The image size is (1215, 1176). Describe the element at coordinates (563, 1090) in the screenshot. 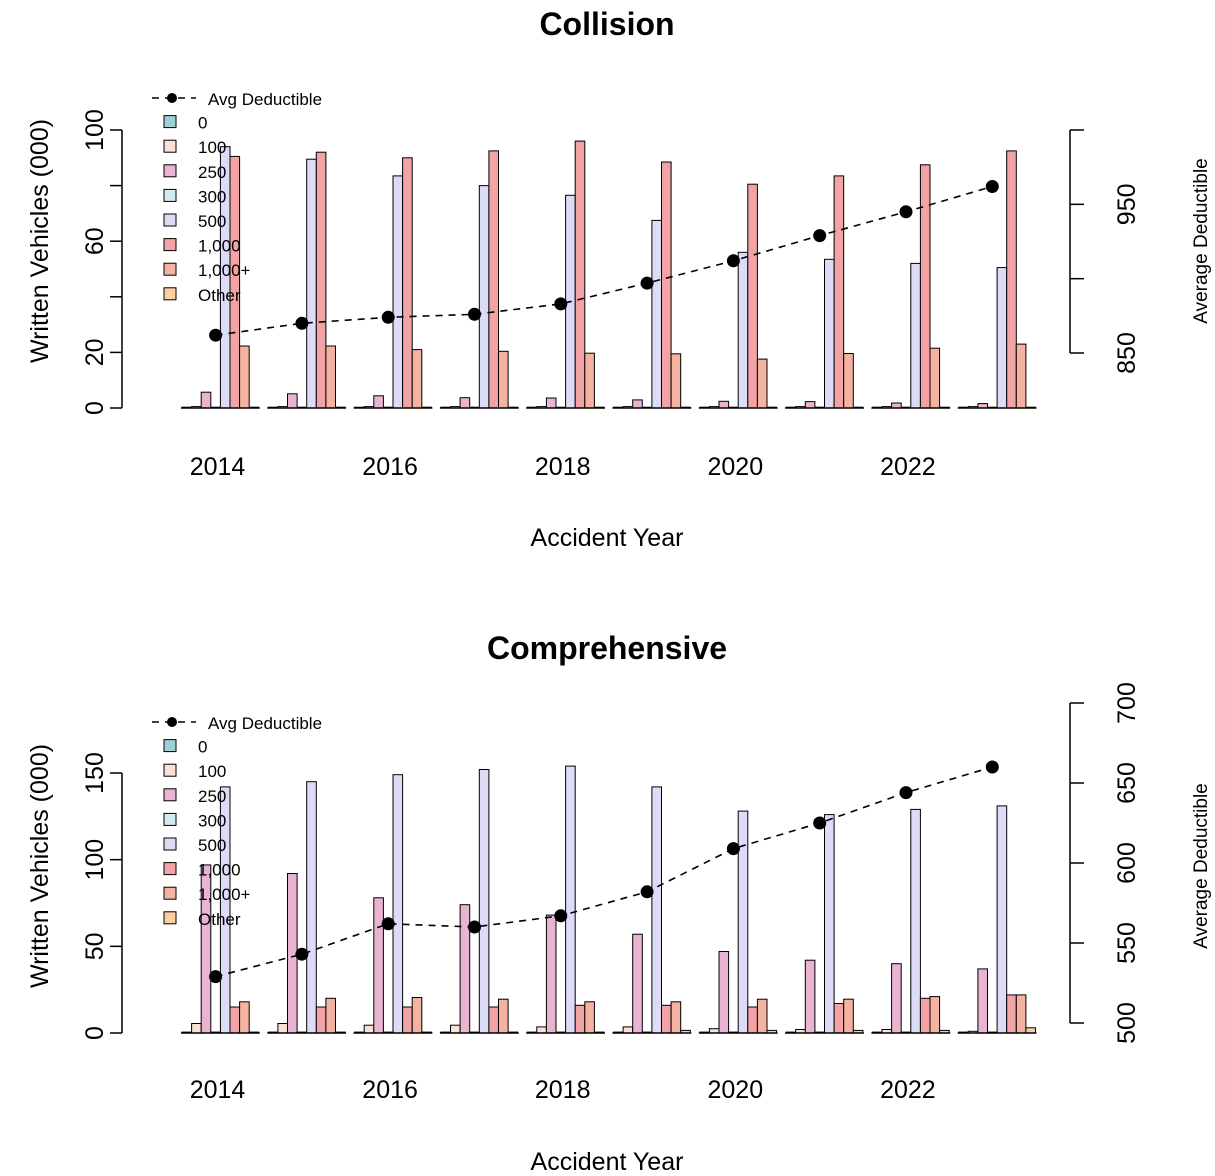

I see `x-tick-label: 2018` at that location.